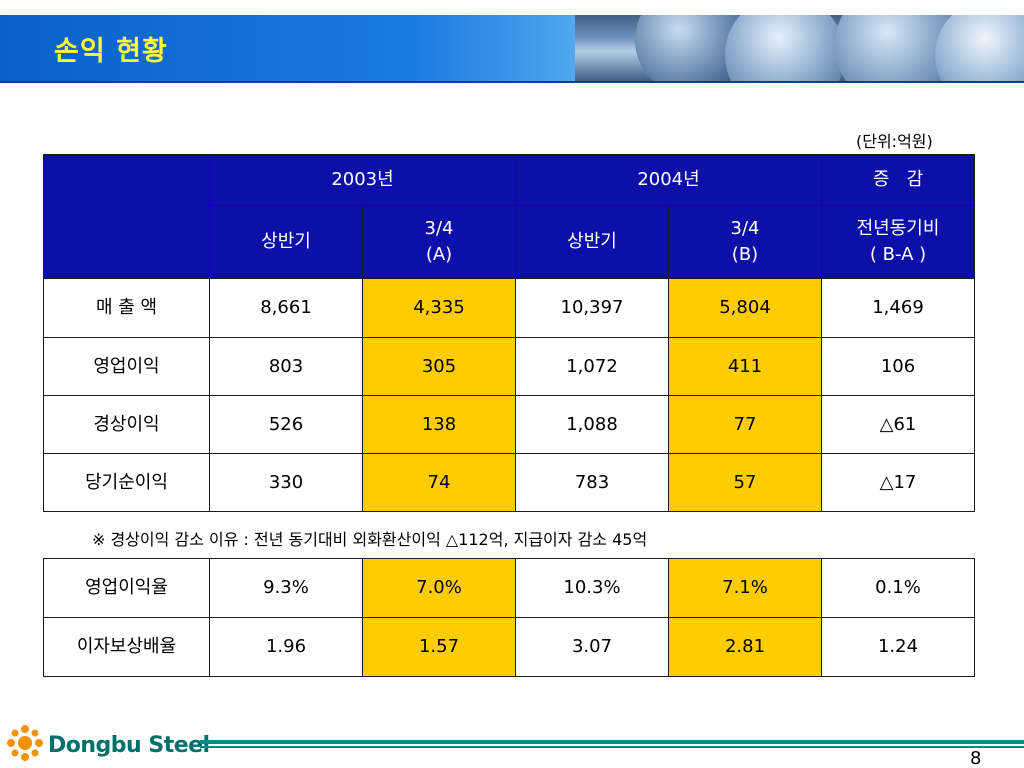 This screenshot has width=1024, height=768. I want to click on table-cell: 106, so click(898, 366).